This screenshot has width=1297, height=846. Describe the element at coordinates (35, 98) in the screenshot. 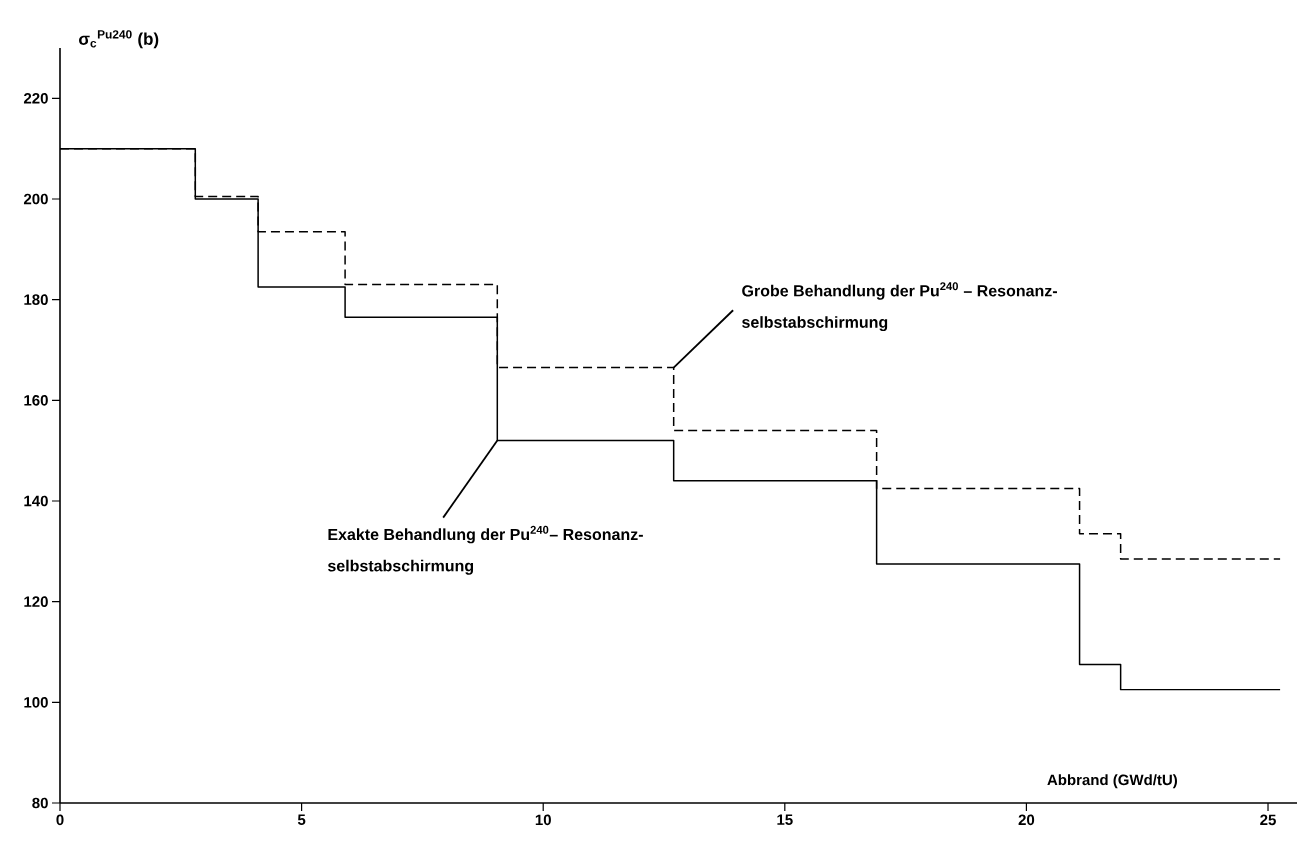

I see `y-tick-label: 220` at that location.